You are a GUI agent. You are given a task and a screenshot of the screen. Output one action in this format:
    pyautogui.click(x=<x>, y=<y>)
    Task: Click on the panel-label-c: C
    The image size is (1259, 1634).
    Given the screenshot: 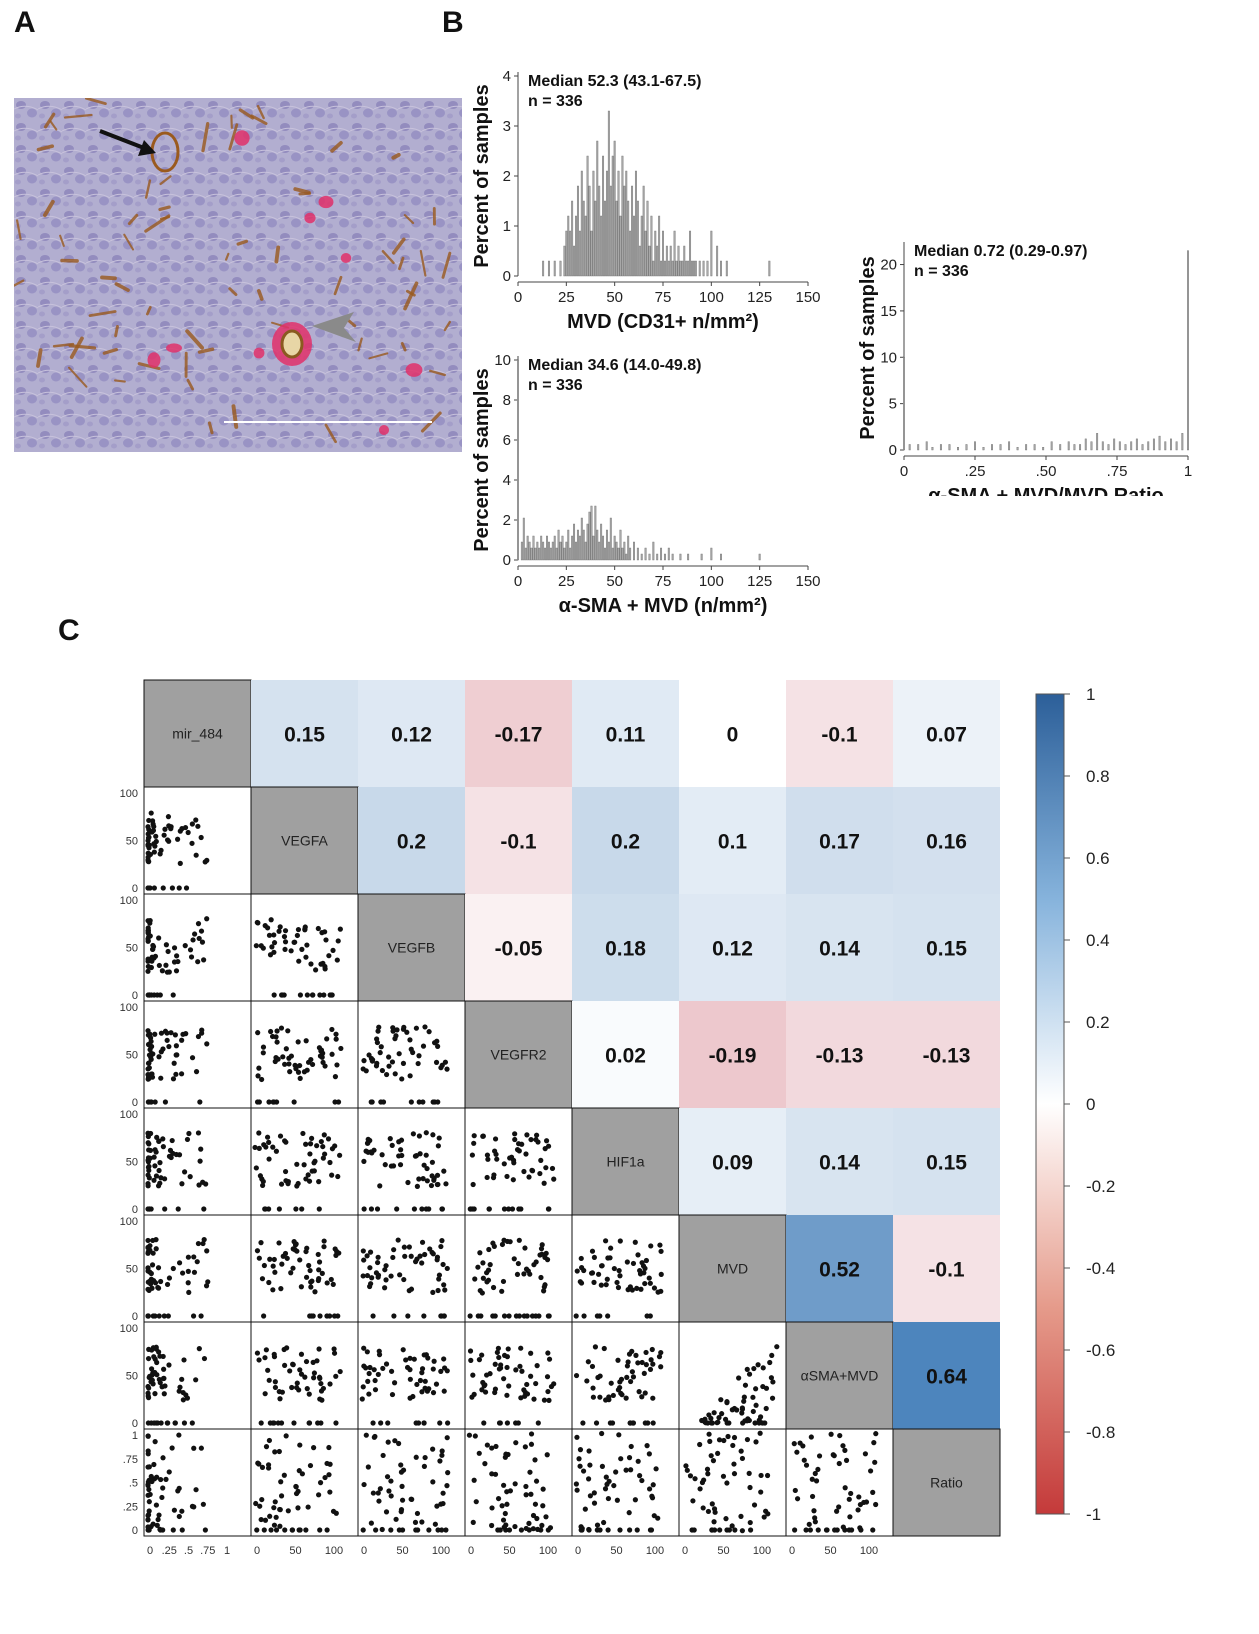 What is the action you would take?
    pyautogui.click(x=69, y=630)
    